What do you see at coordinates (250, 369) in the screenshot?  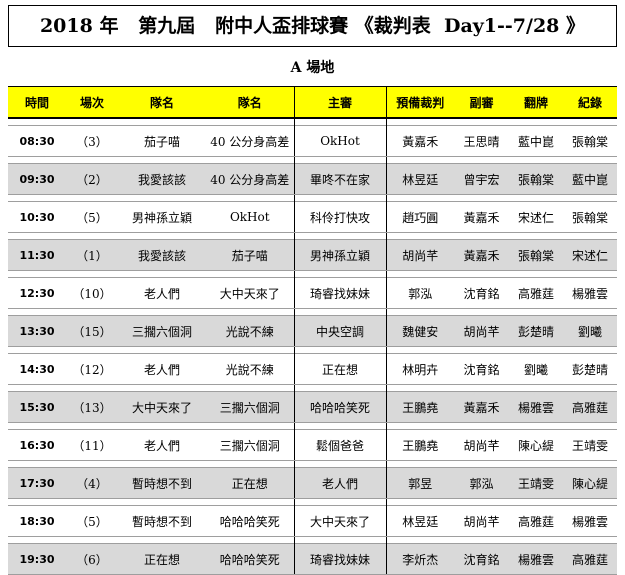 I see `cell-team2: 光說不練` at bounding box center [250, 369].